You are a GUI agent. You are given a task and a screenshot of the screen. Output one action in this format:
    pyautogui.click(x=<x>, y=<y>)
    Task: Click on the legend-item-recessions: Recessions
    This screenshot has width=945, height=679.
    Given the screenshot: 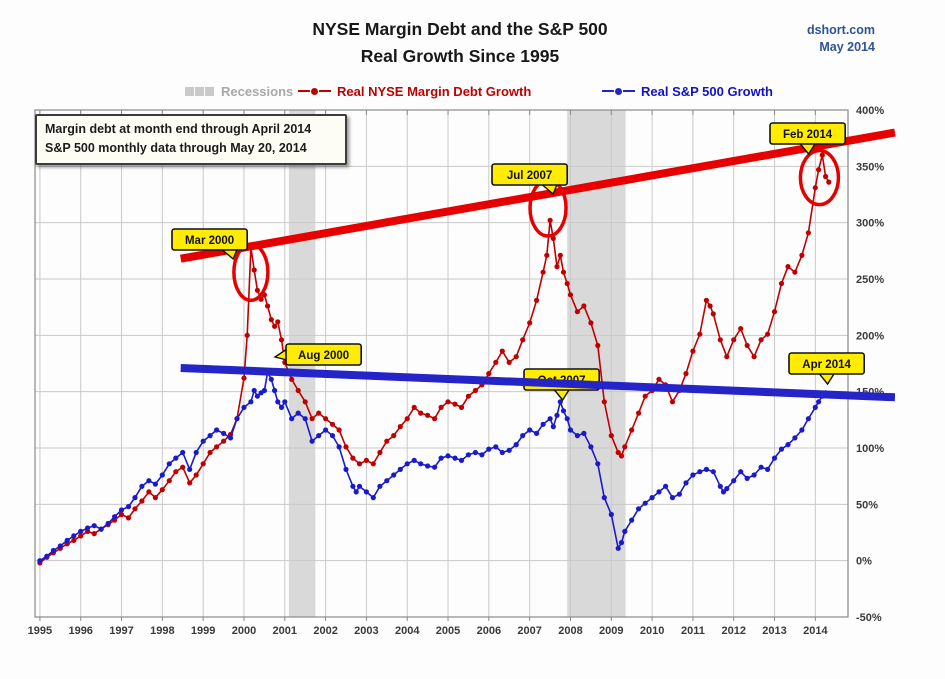 What is the action you would take?
    pyautogui.click(x=239, y=91)
    